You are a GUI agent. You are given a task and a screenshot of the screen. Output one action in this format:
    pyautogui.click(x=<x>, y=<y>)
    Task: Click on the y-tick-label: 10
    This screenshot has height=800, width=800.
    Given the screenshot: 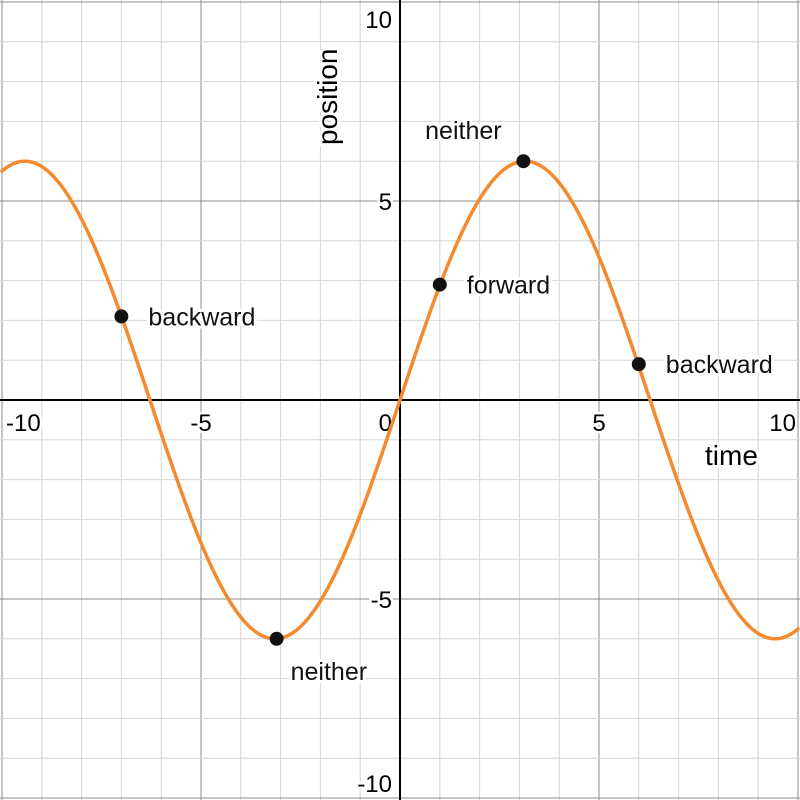 What is the action you would take?
    pyautogui.click(x=378, y=20)
    